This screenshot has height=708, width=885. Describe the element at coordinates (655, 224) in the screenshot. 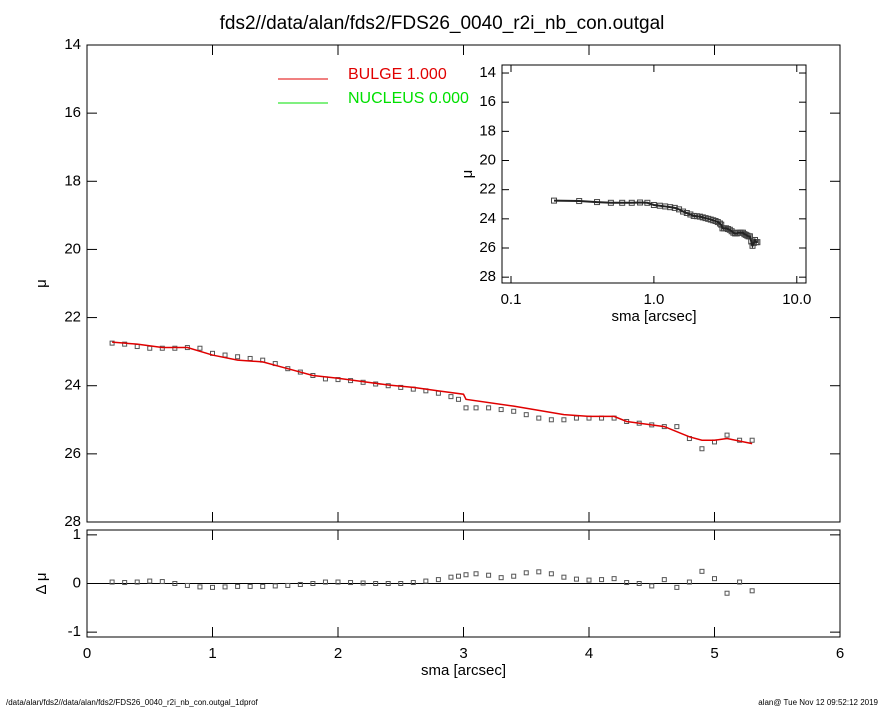

I see `profile-line` at that location.